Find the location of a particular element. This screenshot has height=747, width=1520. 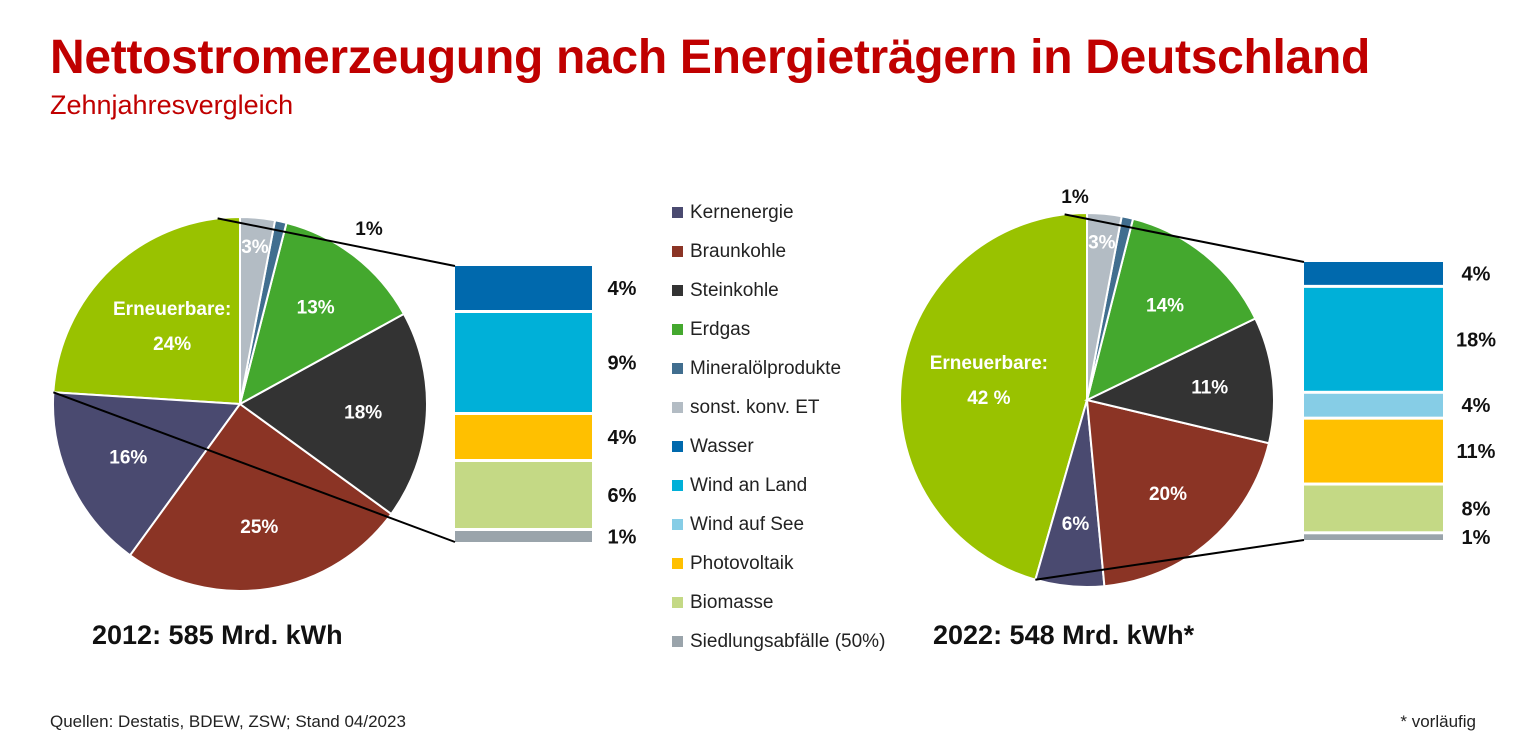

legend-item-steinkohle: Steinkohle is located at coordinates (792, 290).